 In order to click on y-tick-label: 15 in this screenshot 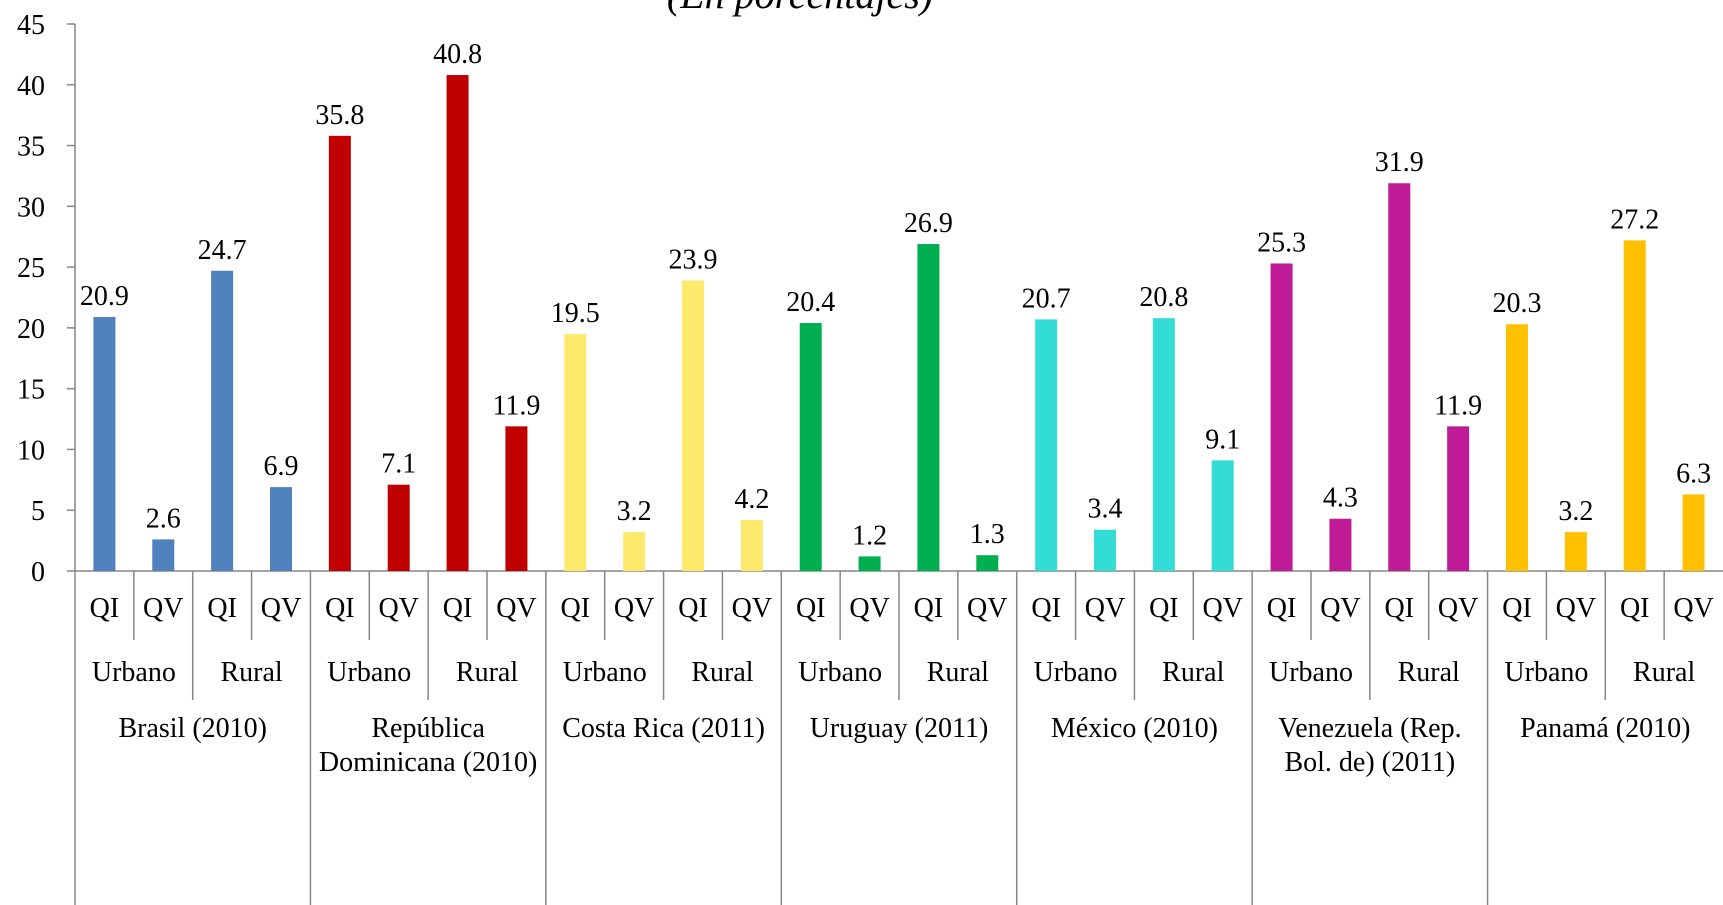, I will do `click(31, 390)`.